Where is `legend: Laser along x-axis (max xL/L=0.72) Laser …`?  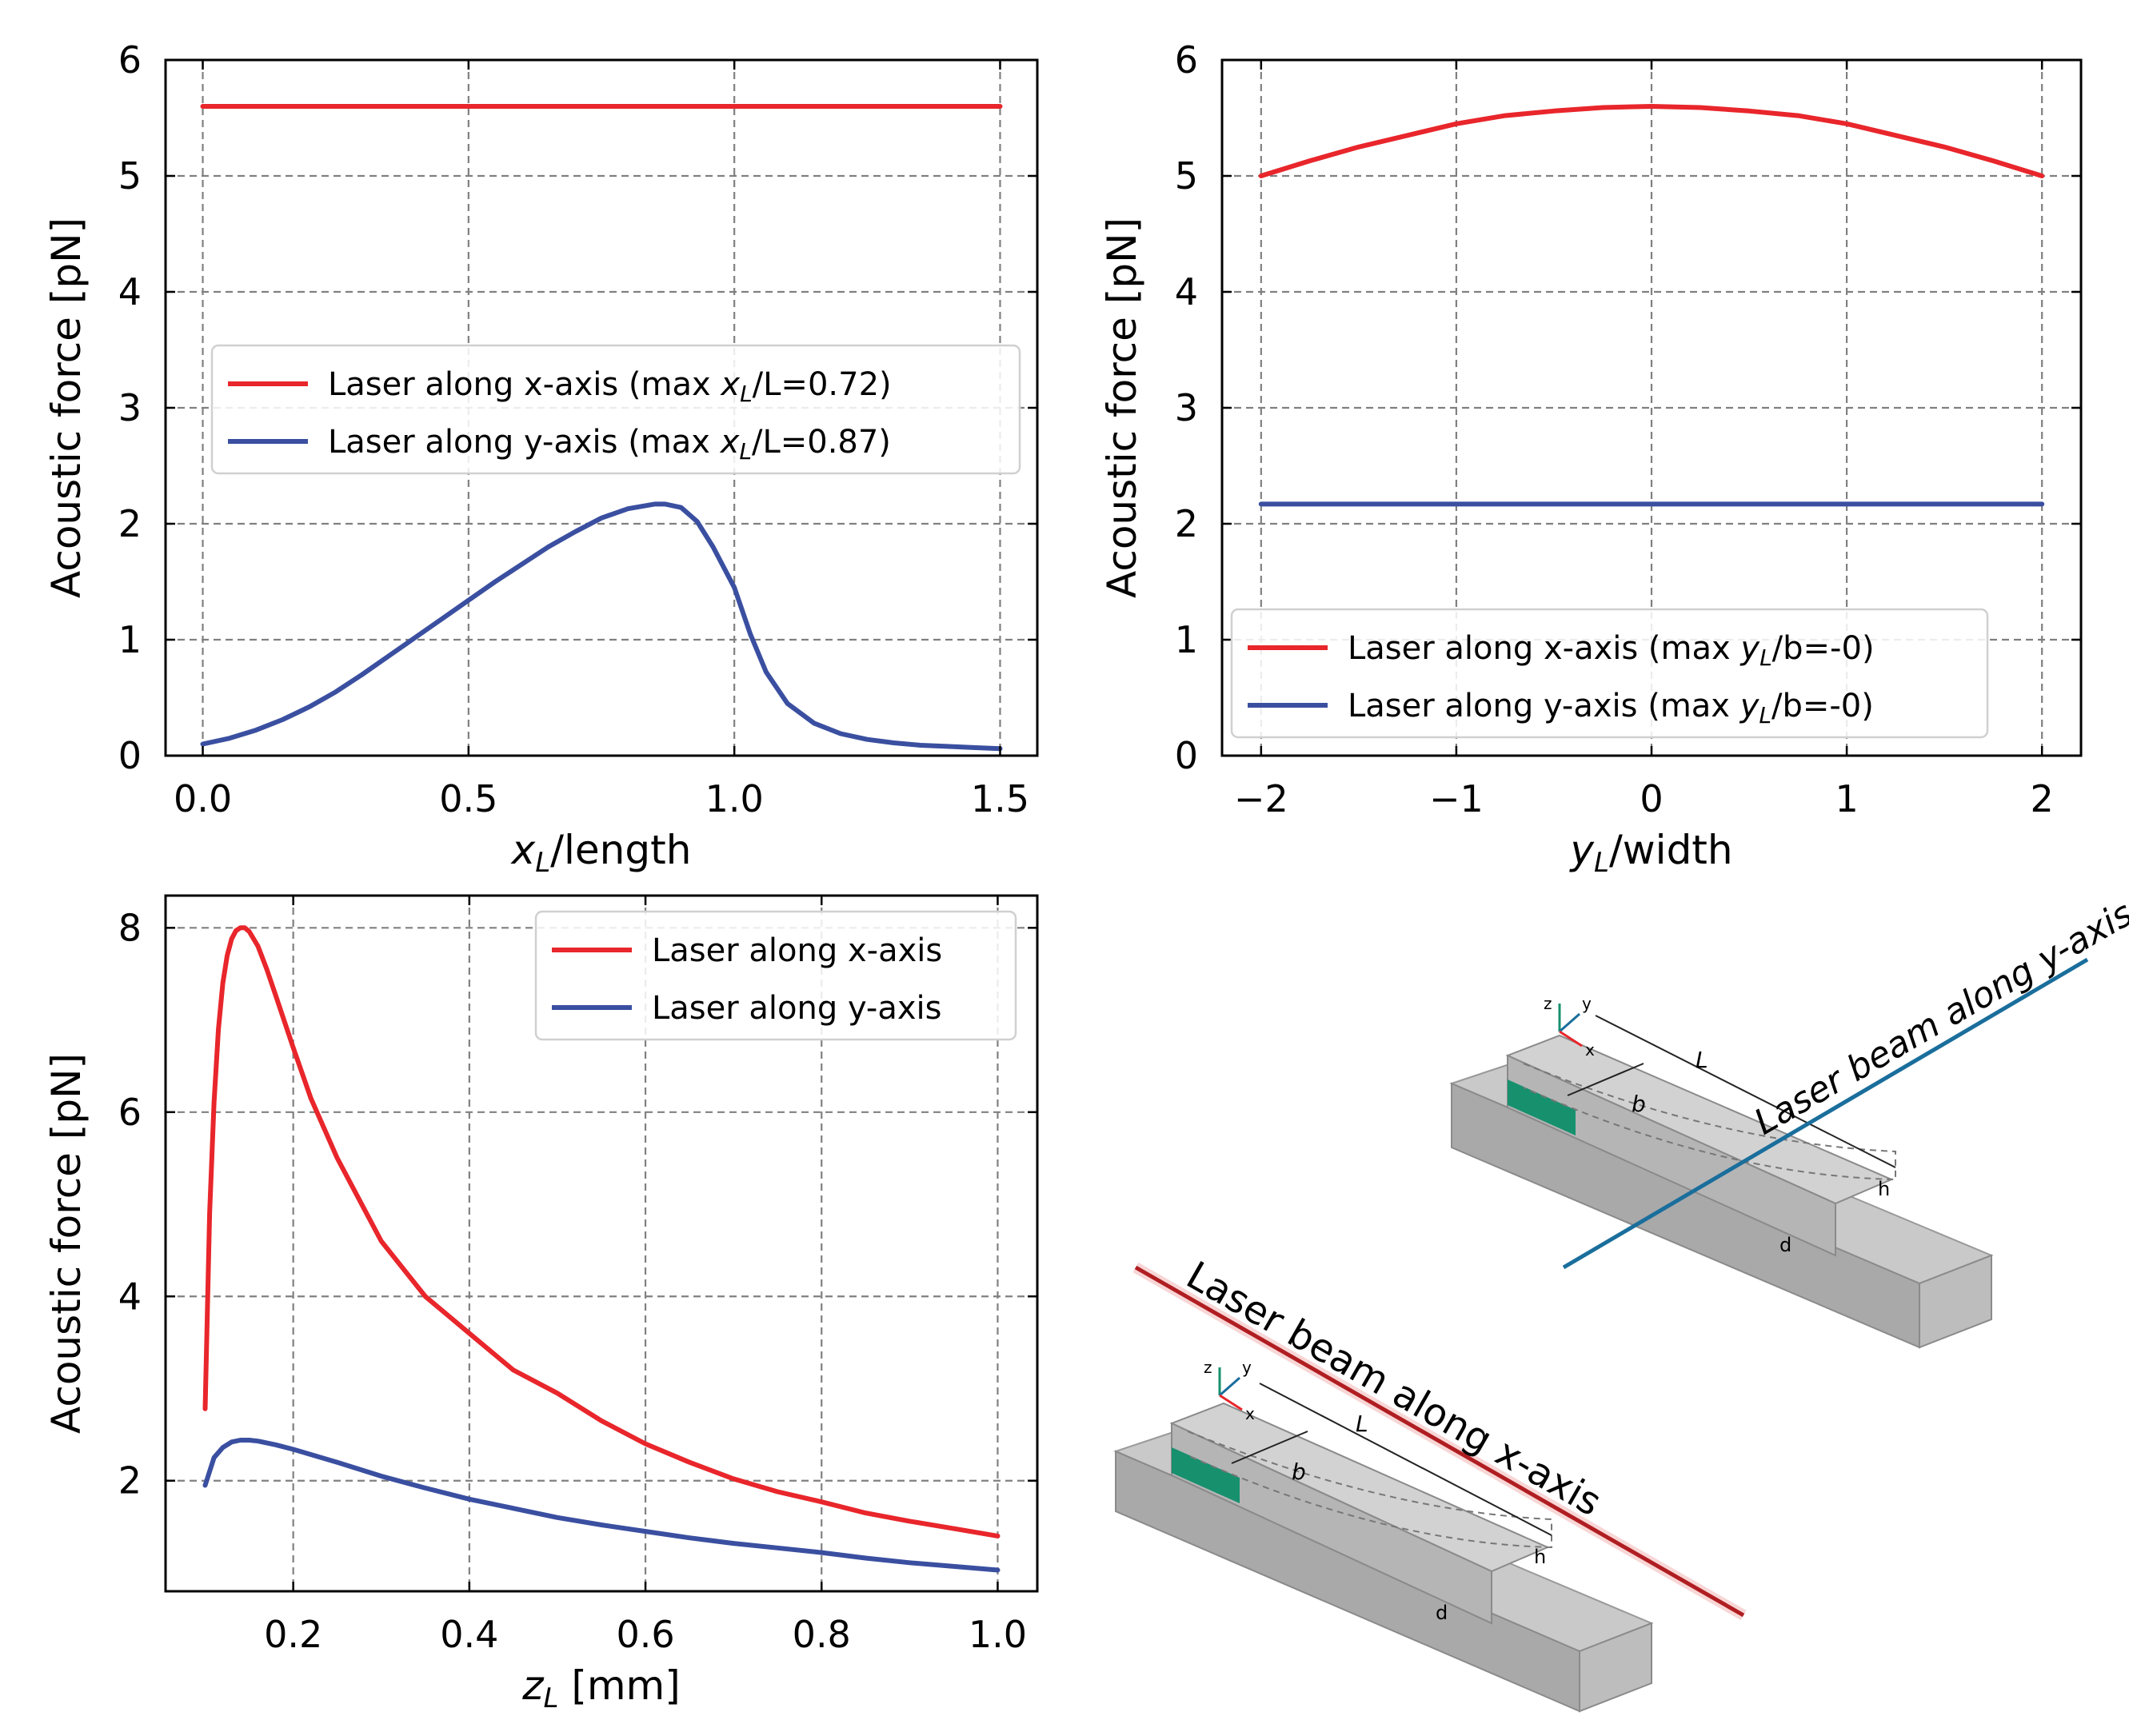
legend: Laser along x-axis (max xL/L=0.72) Laser … is located at coordinates (615, 409).